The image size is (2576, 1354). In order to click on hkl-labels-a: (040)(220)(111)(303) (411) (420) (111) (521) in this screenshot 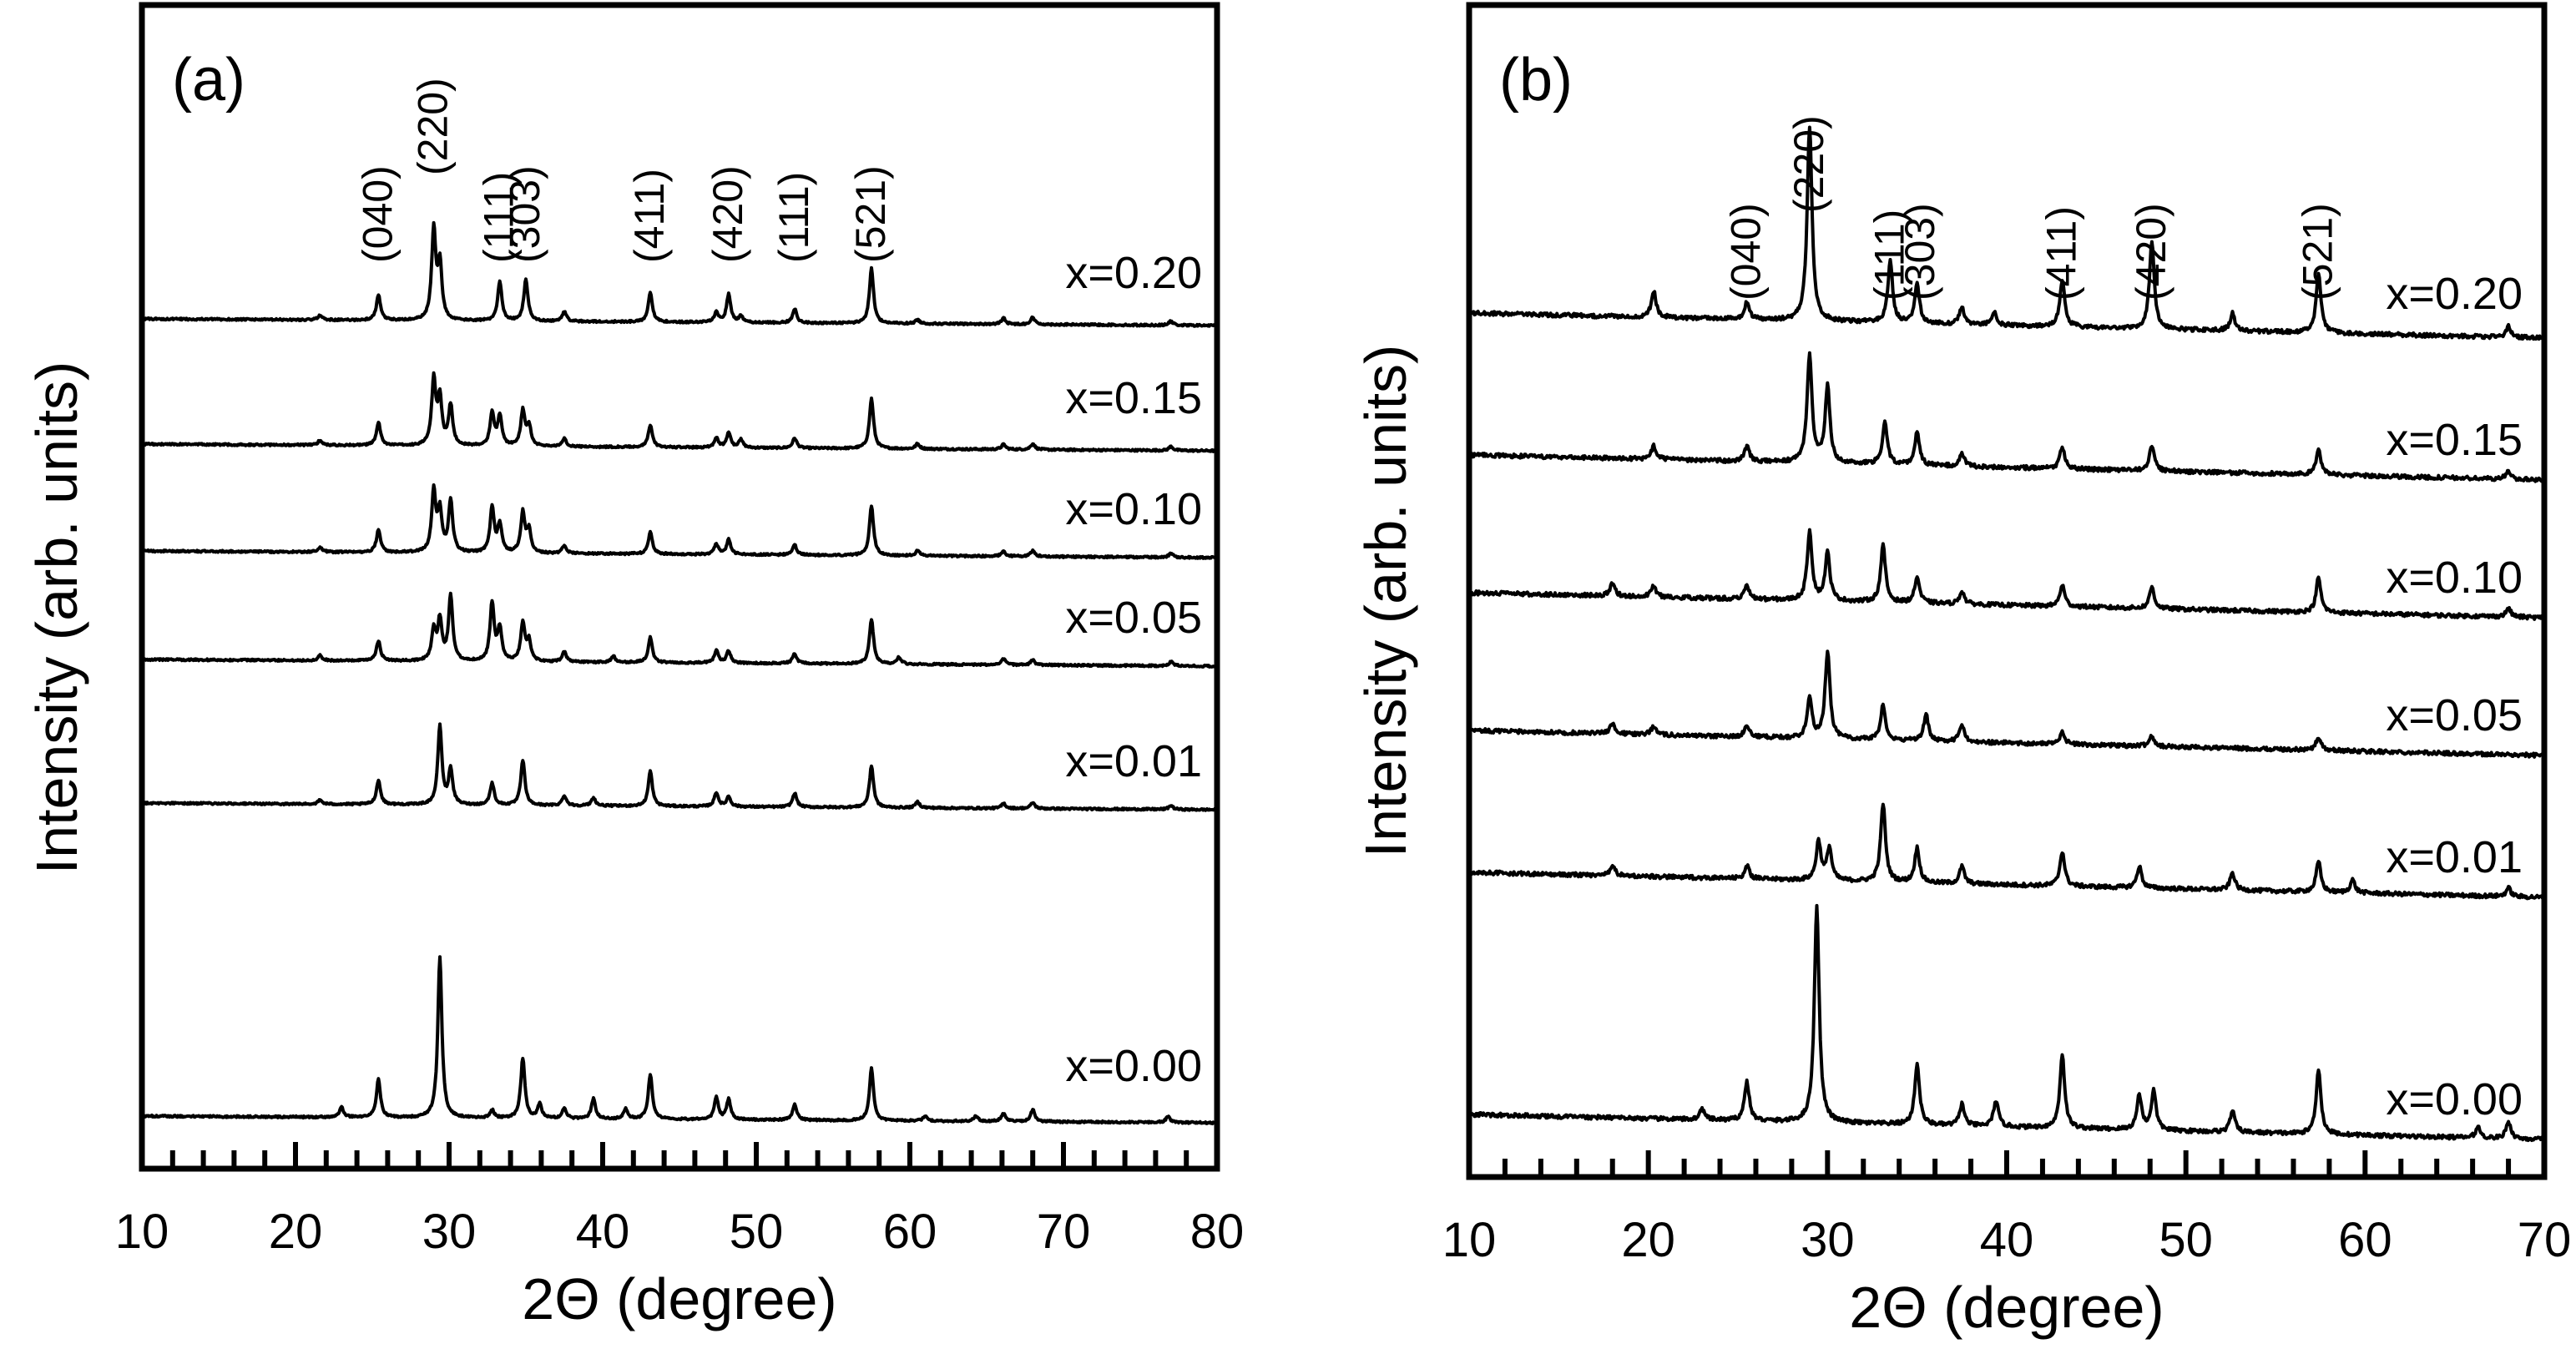, I will do `click(624, 170)`.